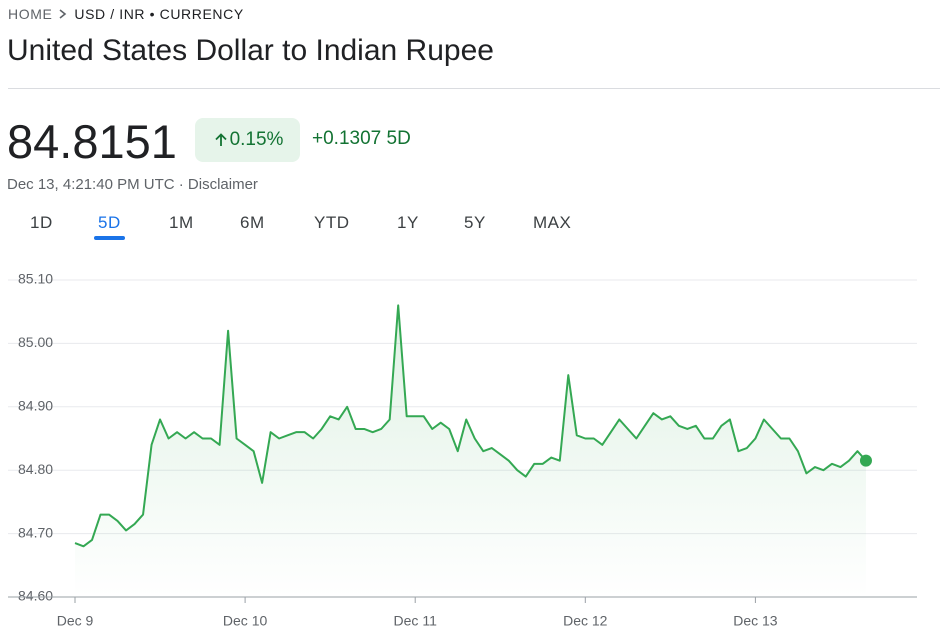 This screenshot has width=940, height=642. Describe the element at coordinates (109, 222) in the screenshot. I see `range-tab: 5D` at that location.